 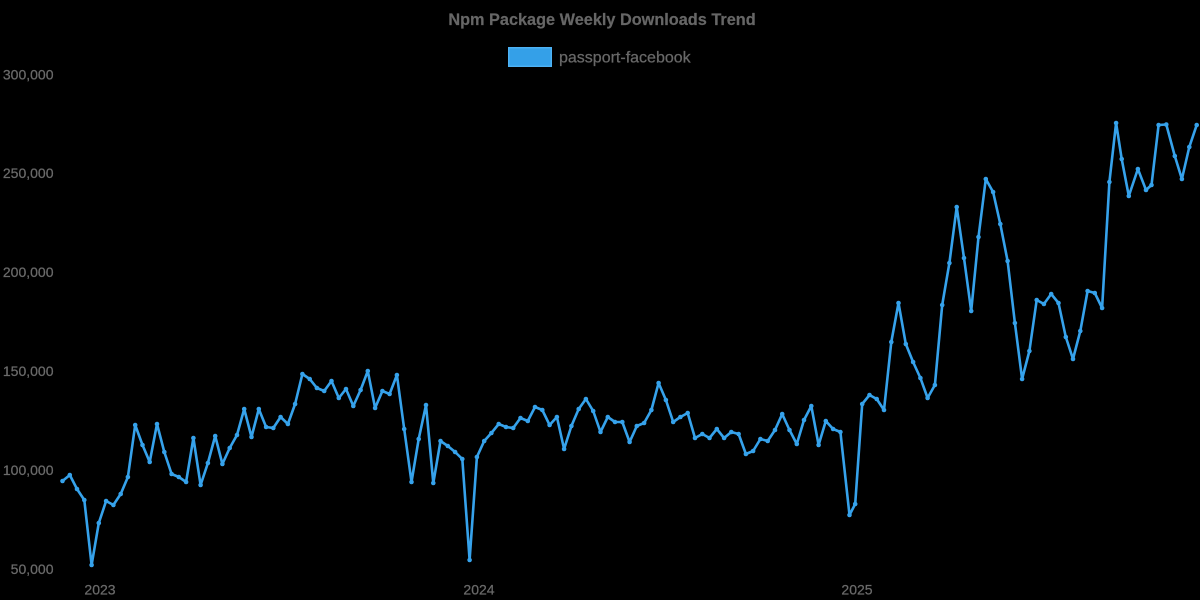 What do you see at coordinates (625, 58) in the screenshot?
I see `svg-text: passport-facebook` at bounding box center [625, 58].